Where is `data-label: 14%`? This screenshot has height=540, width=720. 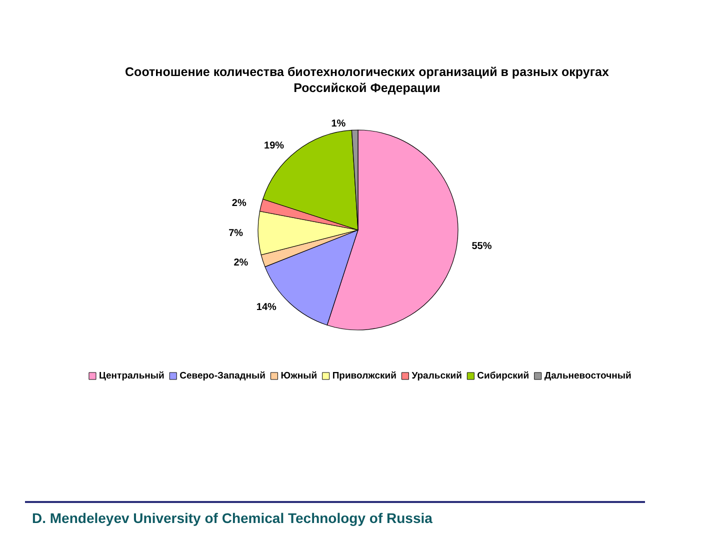 data-label: 14% is located at coordinates (266, 307).